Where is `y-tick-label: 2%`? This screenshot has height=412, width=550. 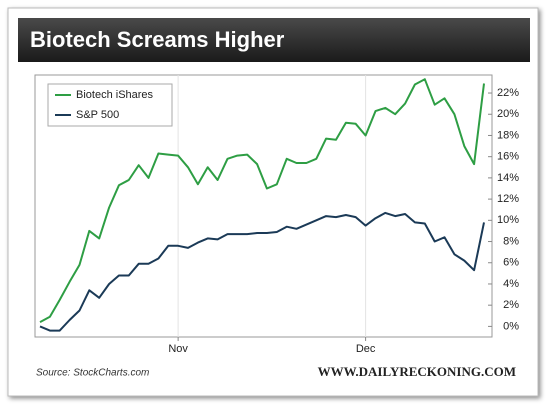 y-tick-label: 2% is located at coordinates (511, 305).